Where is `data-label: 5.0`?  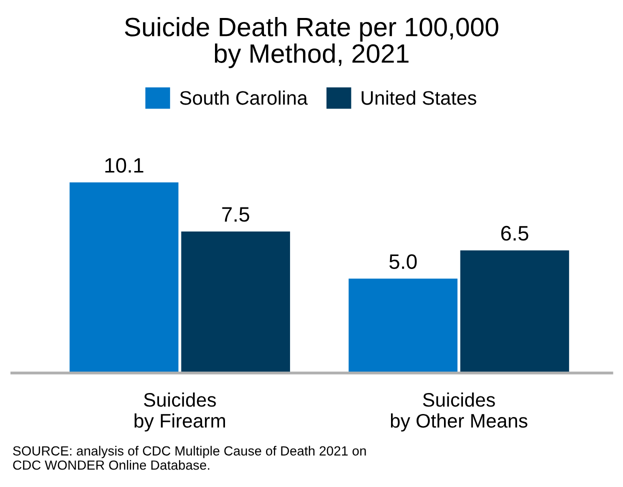 data-label: 5.0 is located at coordinates (403, 261).